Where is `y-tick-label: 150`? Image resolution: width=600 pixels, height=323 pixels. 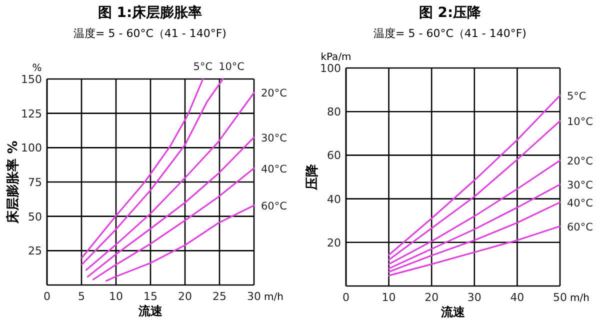 y-tick-label: 150 is located at coordinates (31, 79).